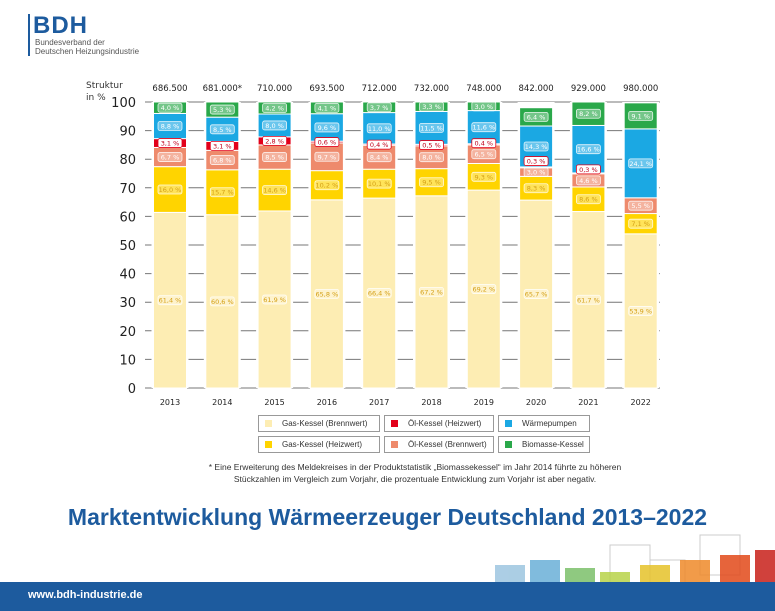 This screenshot has height=611, width=775. I want to click on y-tick-label: 80, so click(127, 160).